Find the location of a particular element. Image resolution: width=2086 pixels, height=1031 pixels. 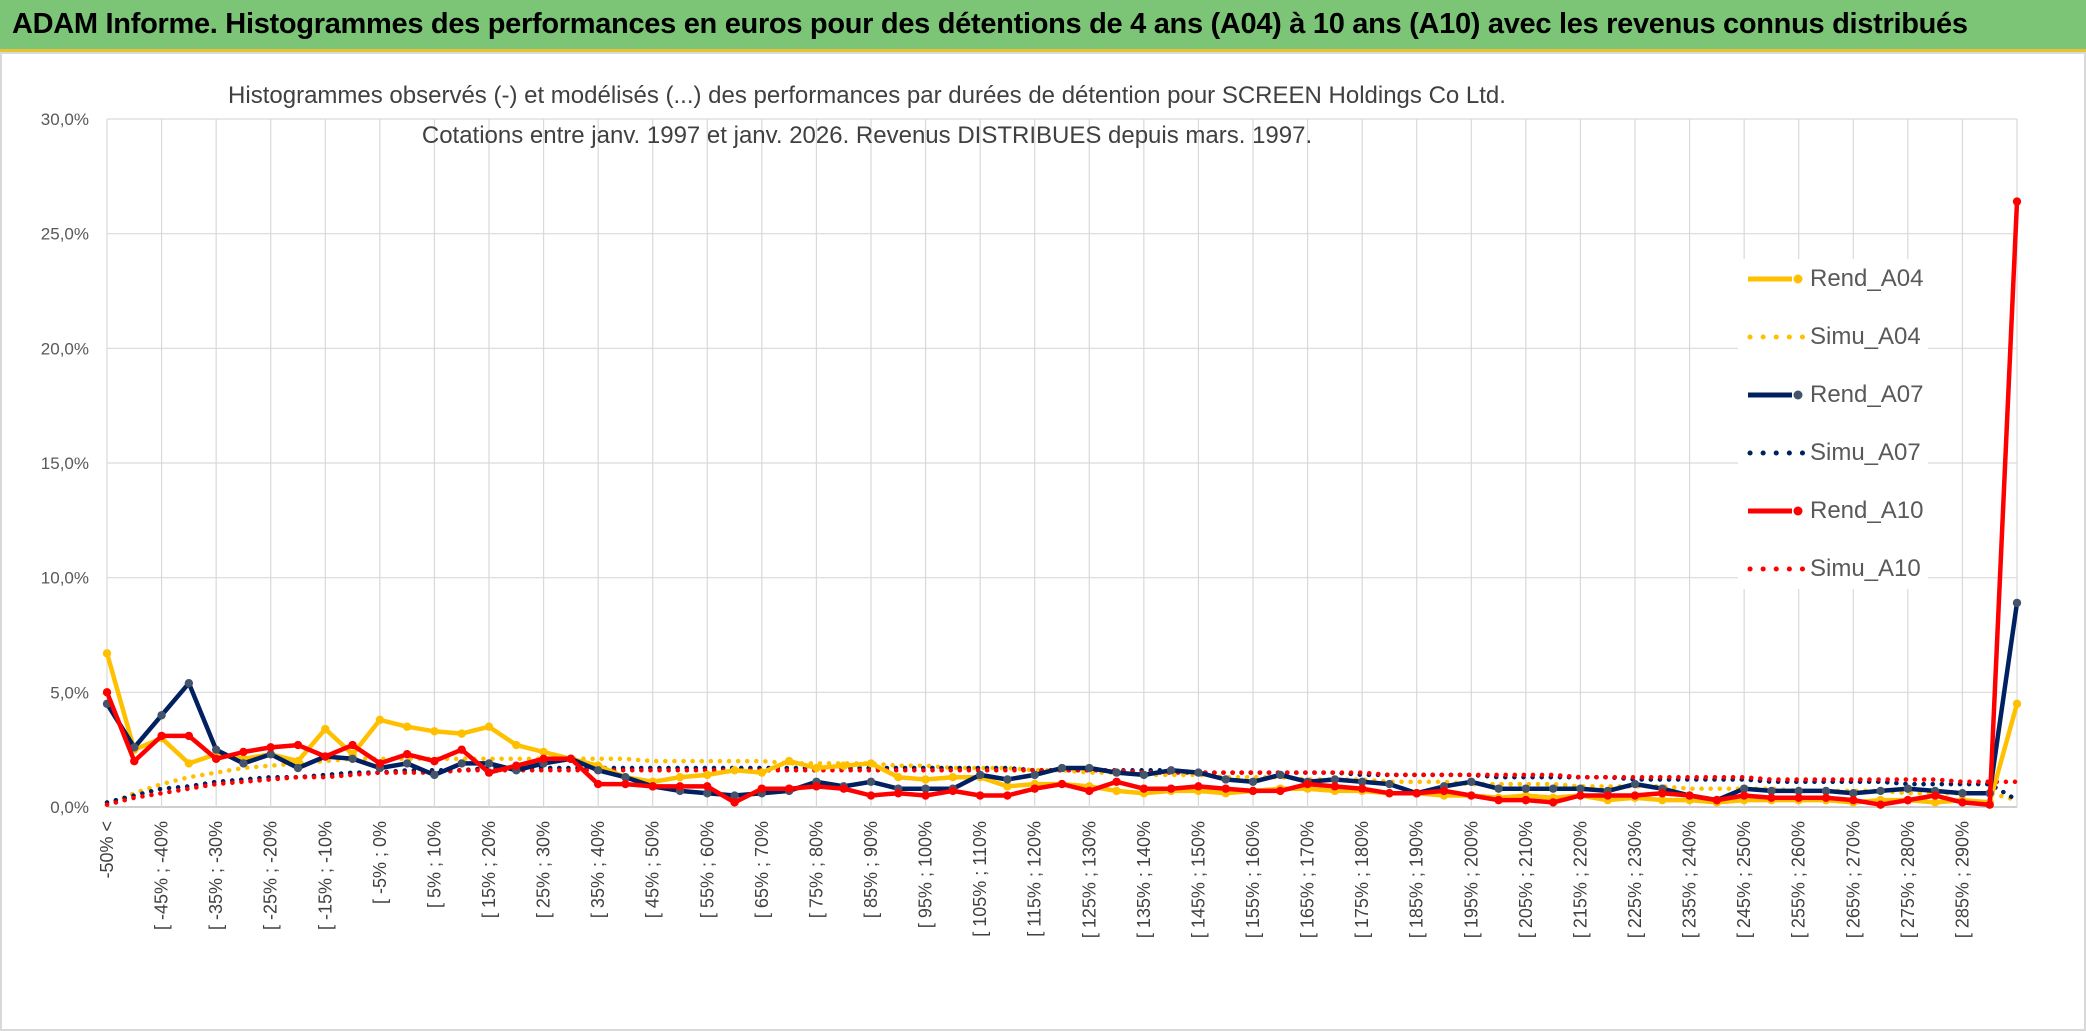

x-tick-label: [ 265% ; 270% is located at coordinates (1853, 879).